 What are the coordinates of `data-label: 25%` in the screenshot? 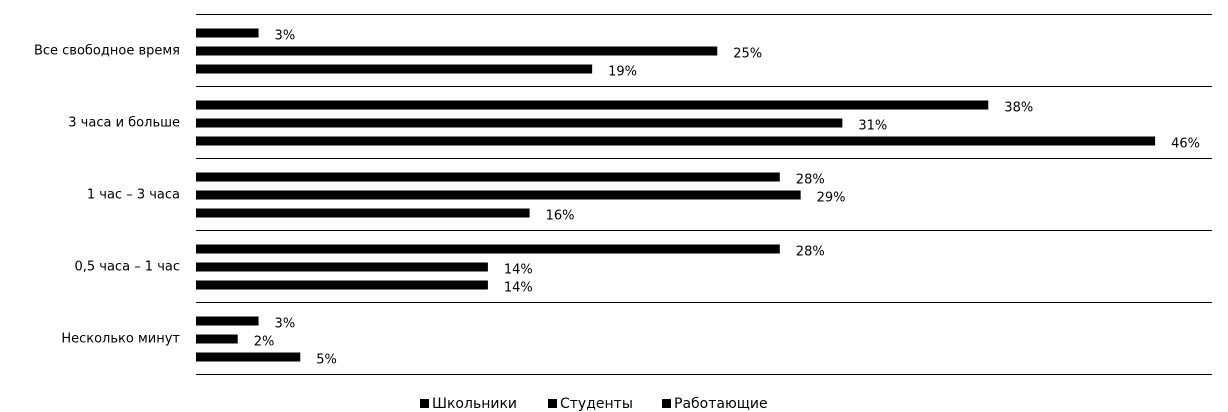 It's located at (747, 54).